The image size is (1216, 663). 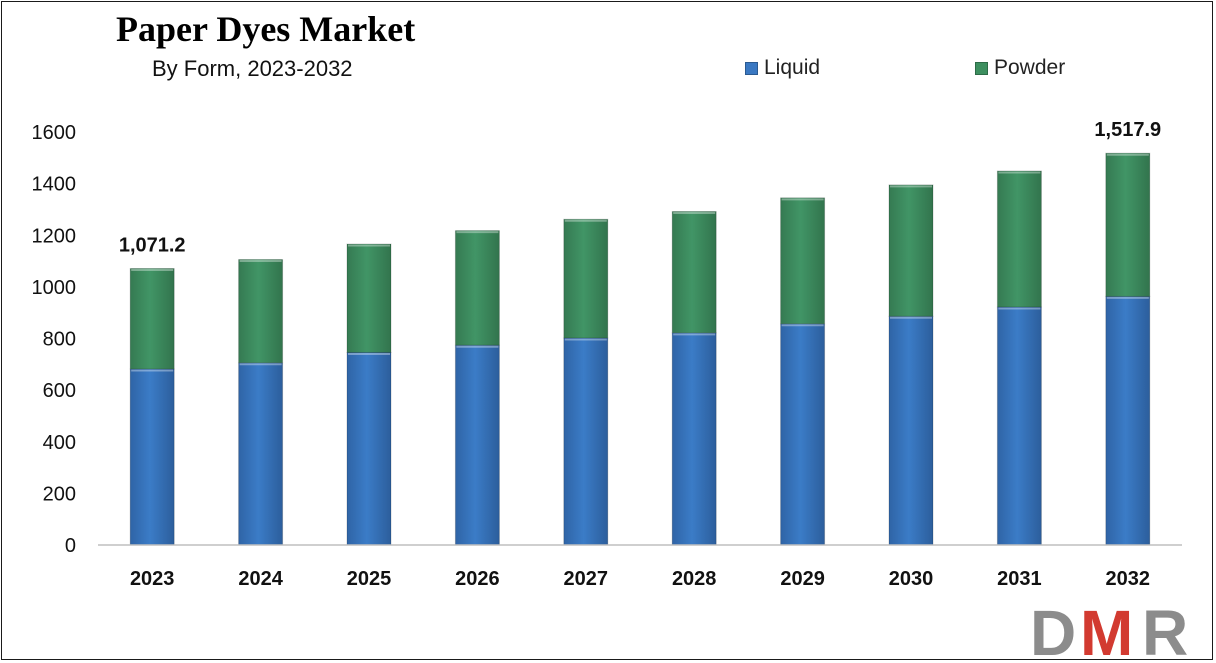 What do you see at coordinates (1128, 224) in the screenshot?
I see `bar-powder-2032` at bounding box center [1128, 224].